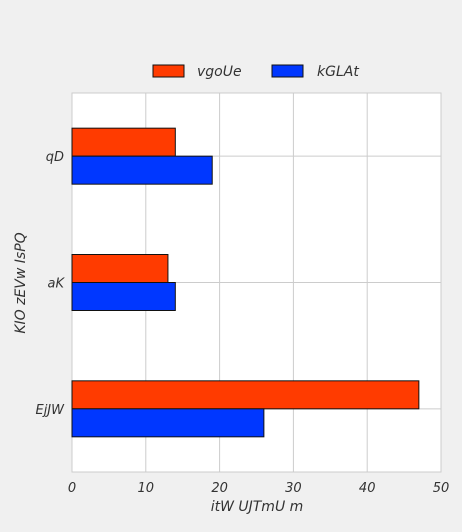 The width and height of the screenshot is (462, 532). I want to click on x-tick-label: 40, so click(367, 488).